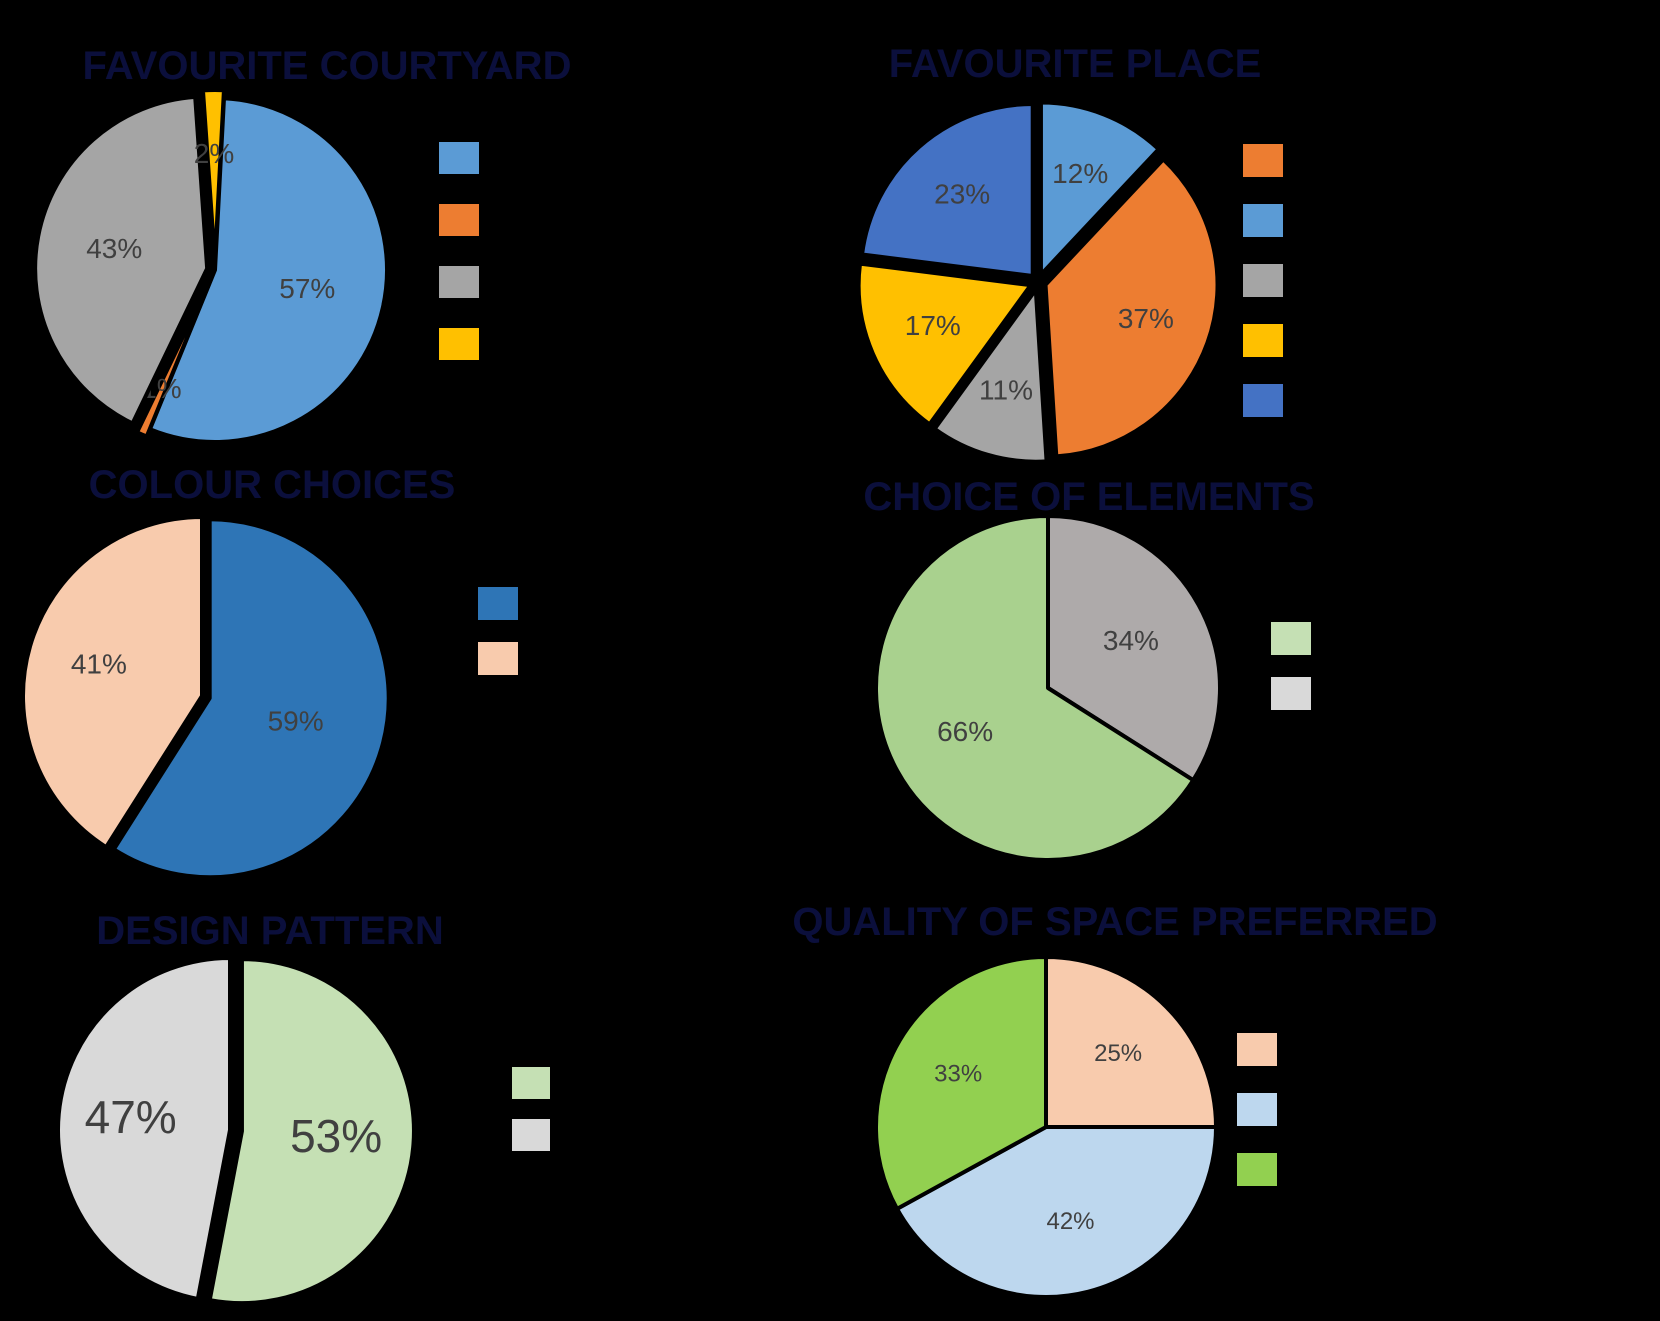 The image size is (1660, 1321). I want to click on favourite-place-chart: FAVOURITE PLACE 12% 37% 11% 17% 23%, so click(1069, 253).